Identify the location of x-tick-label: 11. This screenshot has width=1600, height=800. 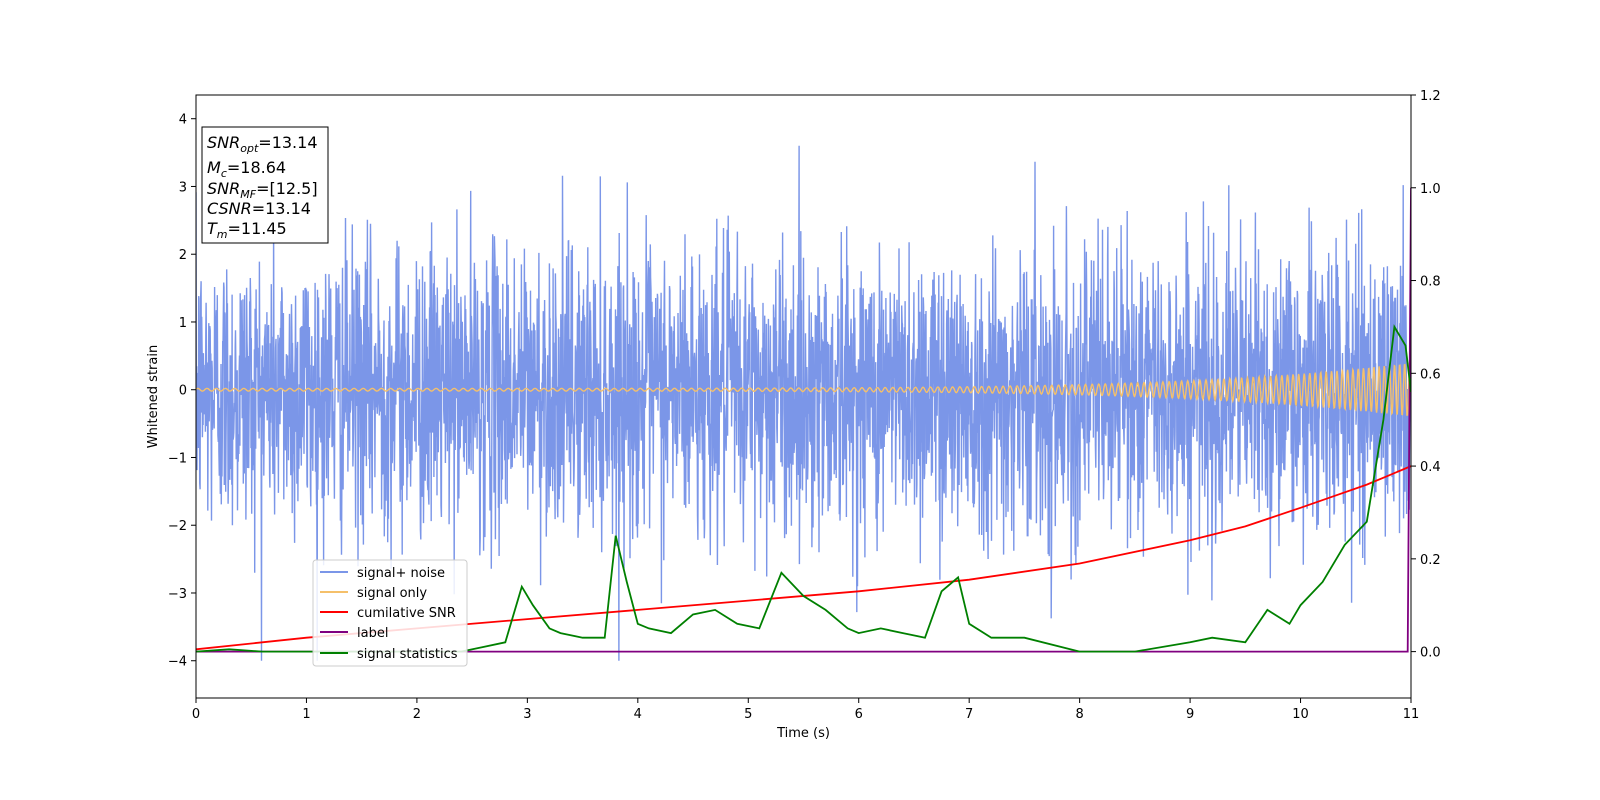
(1411, 714).